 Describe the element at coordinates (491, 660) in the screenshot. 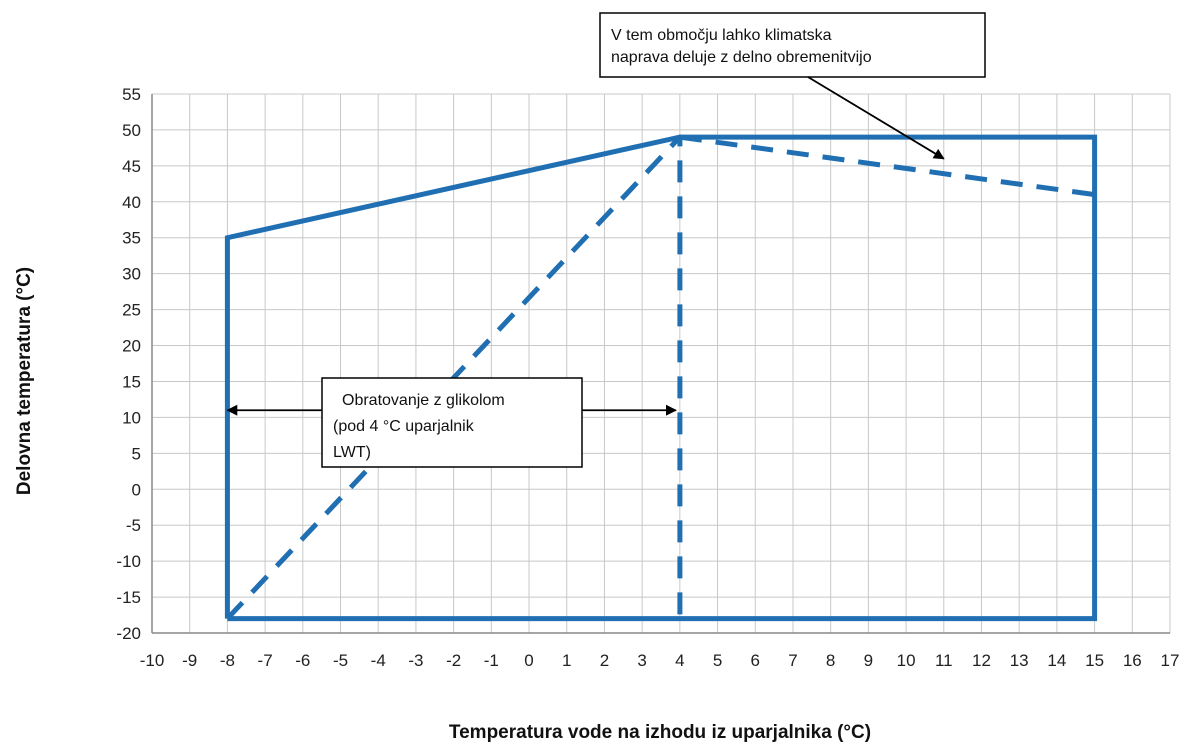

I see `x-tick-label: -1` at that location.